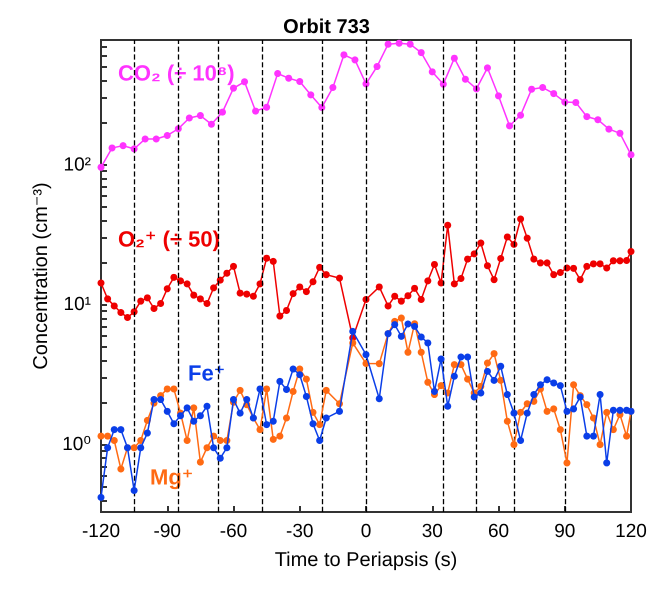 The image size is (653, 598). I want to click on y-axis-title: Concentration (cm⁻³), so click(41, 276).